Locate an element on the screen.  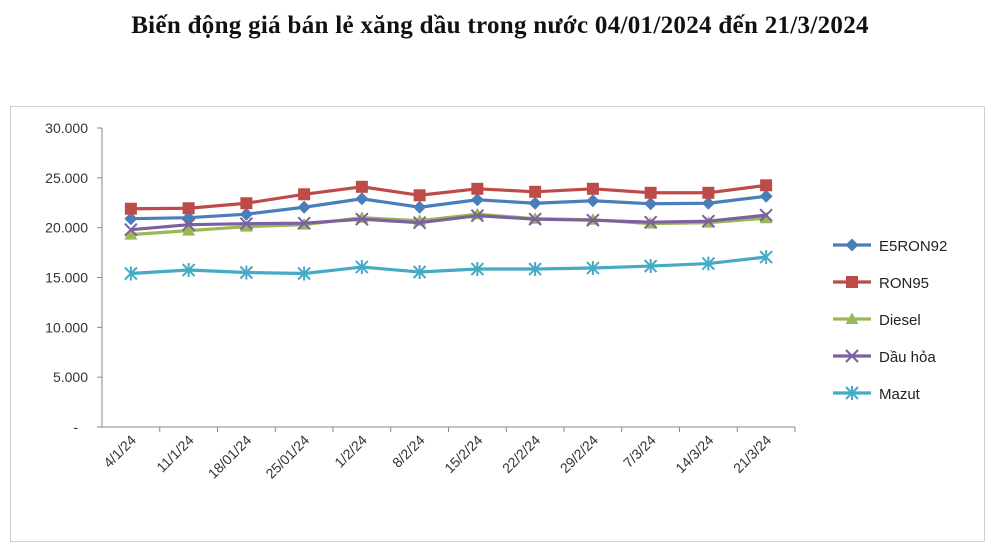
x-tick-label: 15/2/24 is located at coordinates (463, 454).